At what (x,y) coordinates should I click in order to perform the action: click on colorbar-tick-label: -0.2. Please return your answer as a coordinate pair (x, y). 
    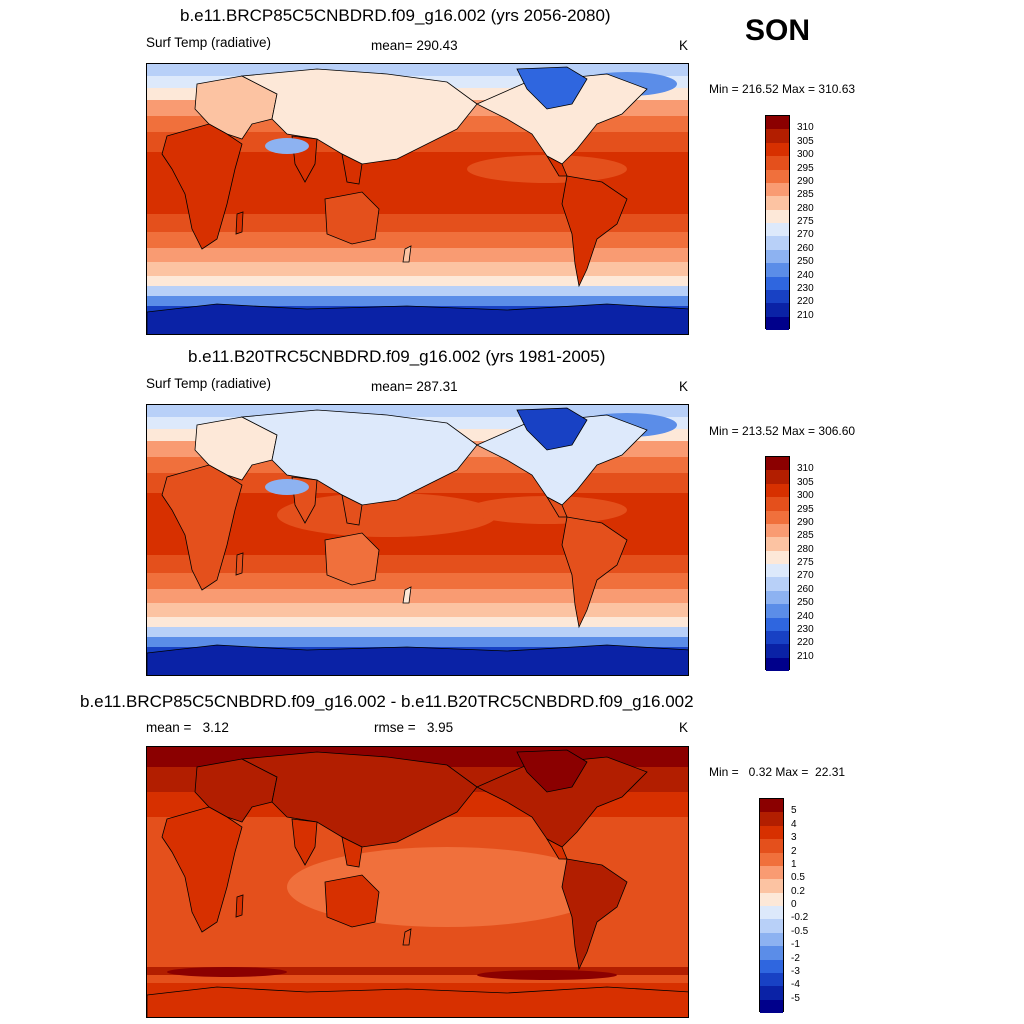
    Looking at the image, I should click on (800, 918).